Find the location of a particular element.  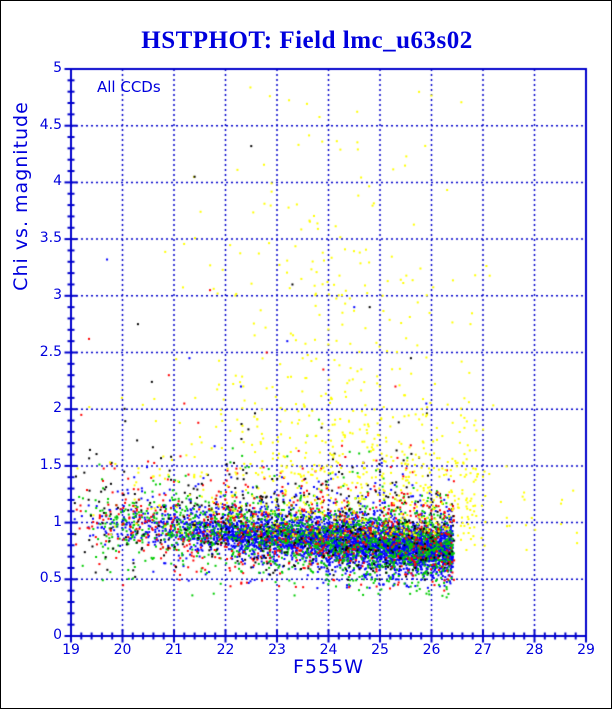

x-tick-label: 25 is located at coordinates (380, 650).